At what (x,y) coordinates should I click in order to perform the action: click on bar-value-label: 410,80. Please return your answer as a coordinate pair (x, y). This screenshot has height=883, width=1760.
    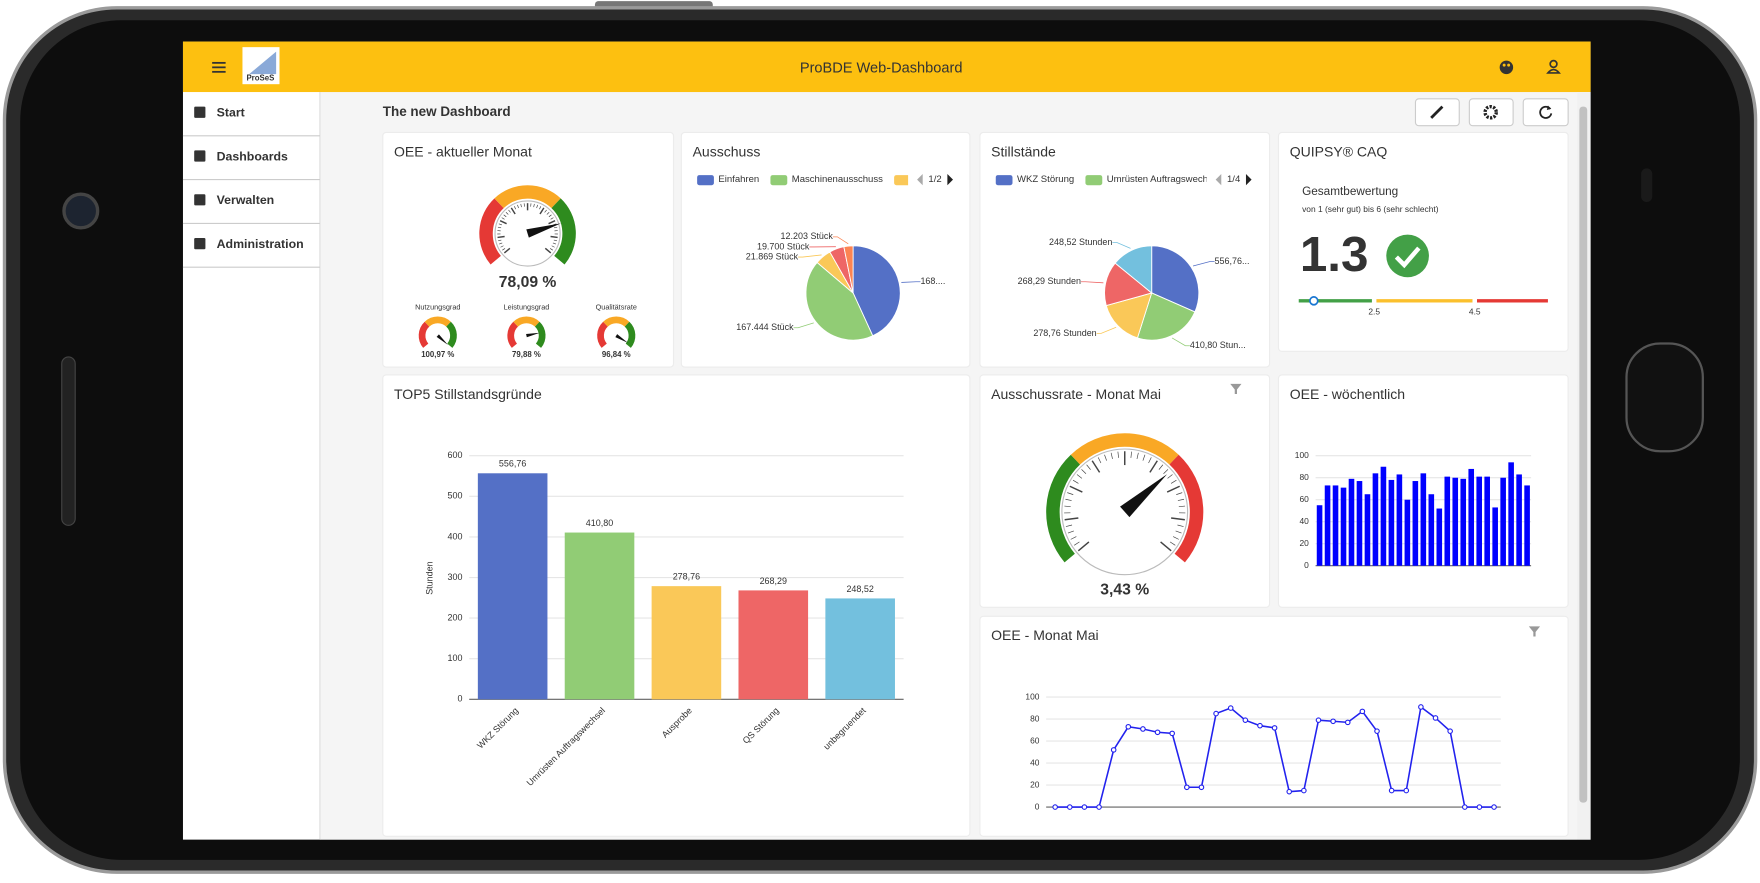
    Looking at the image, I should click on (599, 523).